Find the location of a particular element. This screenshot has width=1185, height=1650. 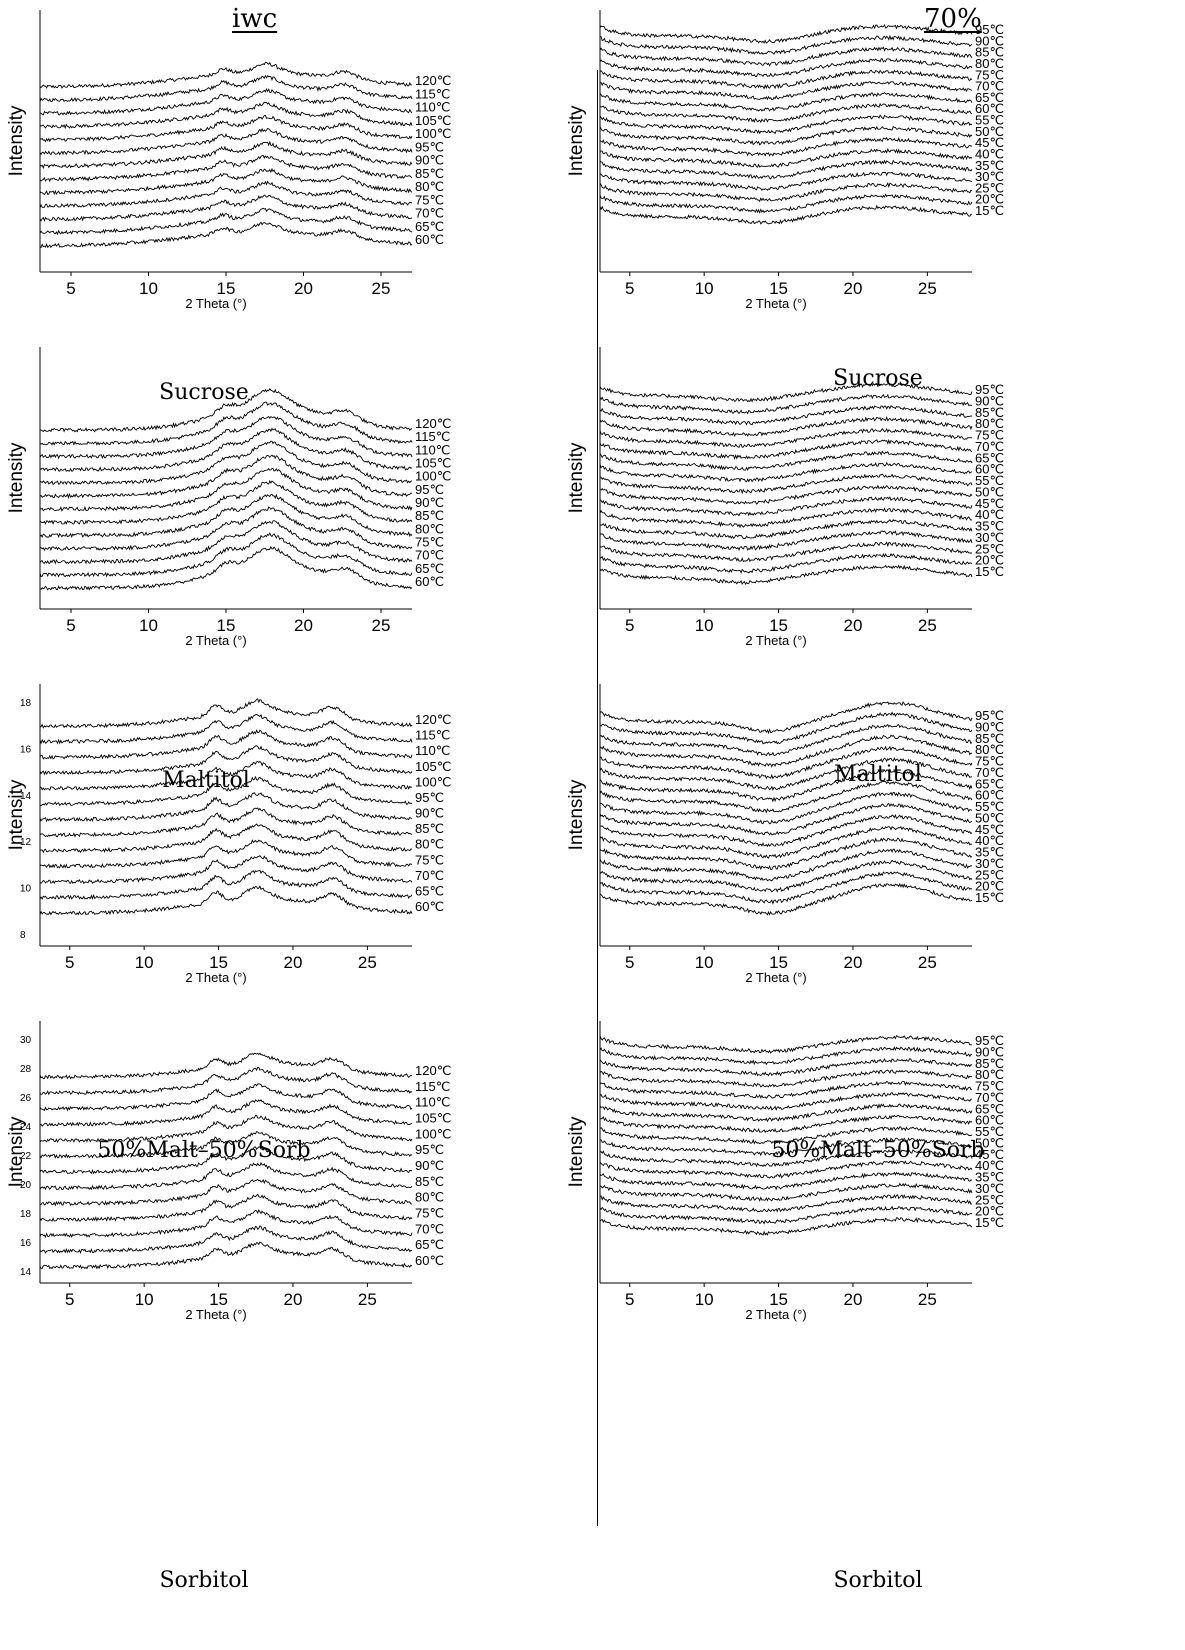

y-tick-label: 24 is located at coordinates (26, 1127).